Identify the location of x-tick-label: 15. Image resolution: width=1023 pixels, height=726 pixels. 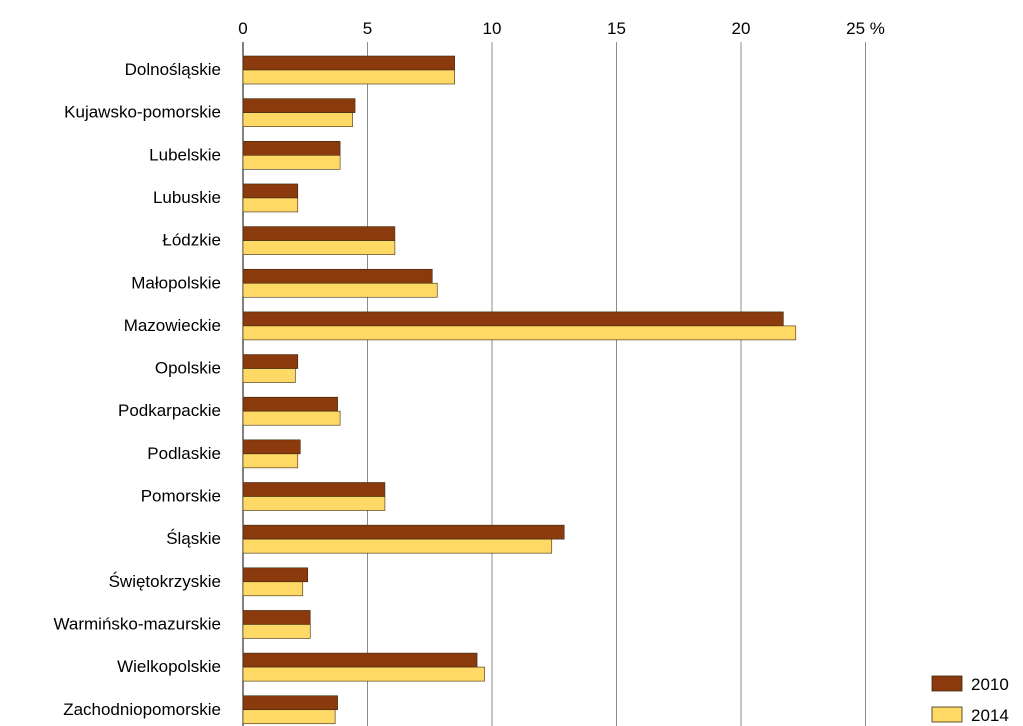
(616, 28).